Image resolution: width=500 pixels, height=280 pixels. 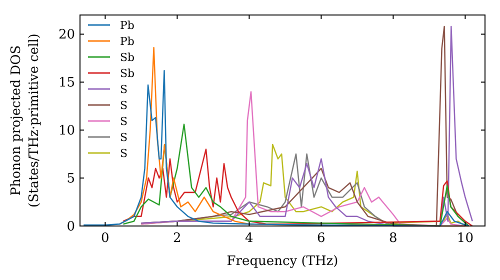 I want to click on y-tick-label: 20, so click(x=66, y=35).